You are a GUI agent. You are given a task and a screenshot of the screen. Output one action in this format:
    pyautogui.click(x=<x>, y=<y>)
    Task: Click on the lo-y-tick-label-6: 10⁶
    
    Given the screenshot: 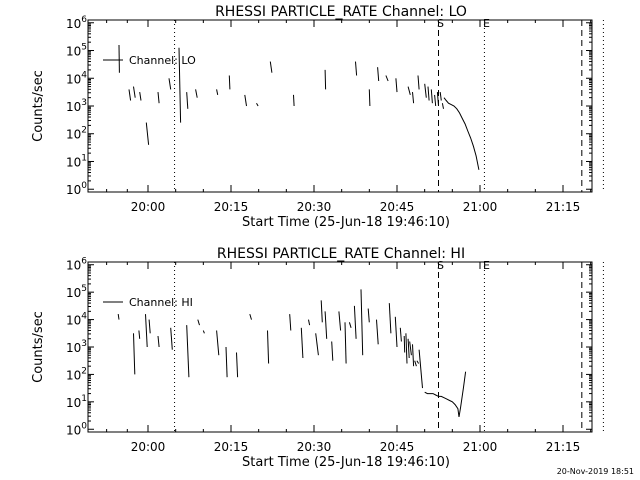 What is the action you would take?
    pyautogui.click(x=76, y=23)
    